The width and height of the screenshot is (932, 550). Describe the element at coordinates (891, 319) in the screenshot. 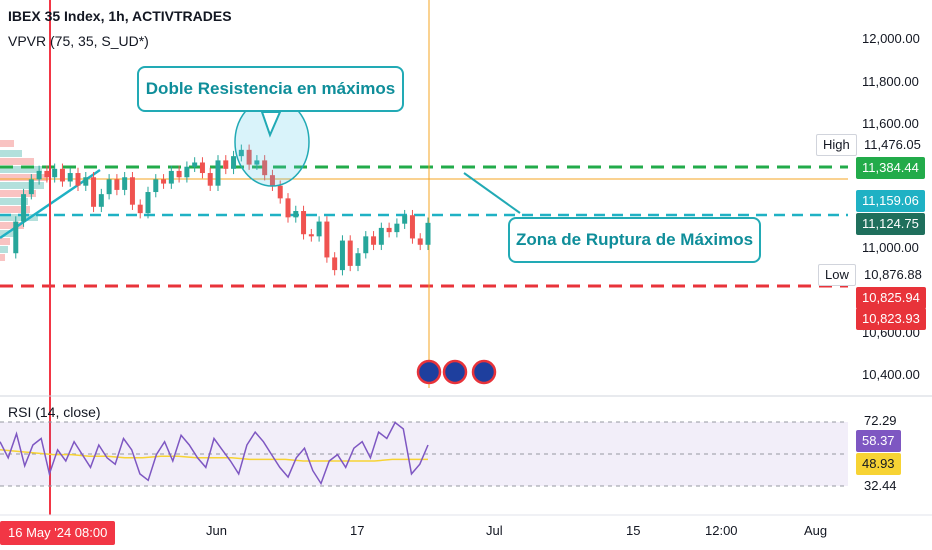

I see `red-level-label-2: 10,823.93` at that location.